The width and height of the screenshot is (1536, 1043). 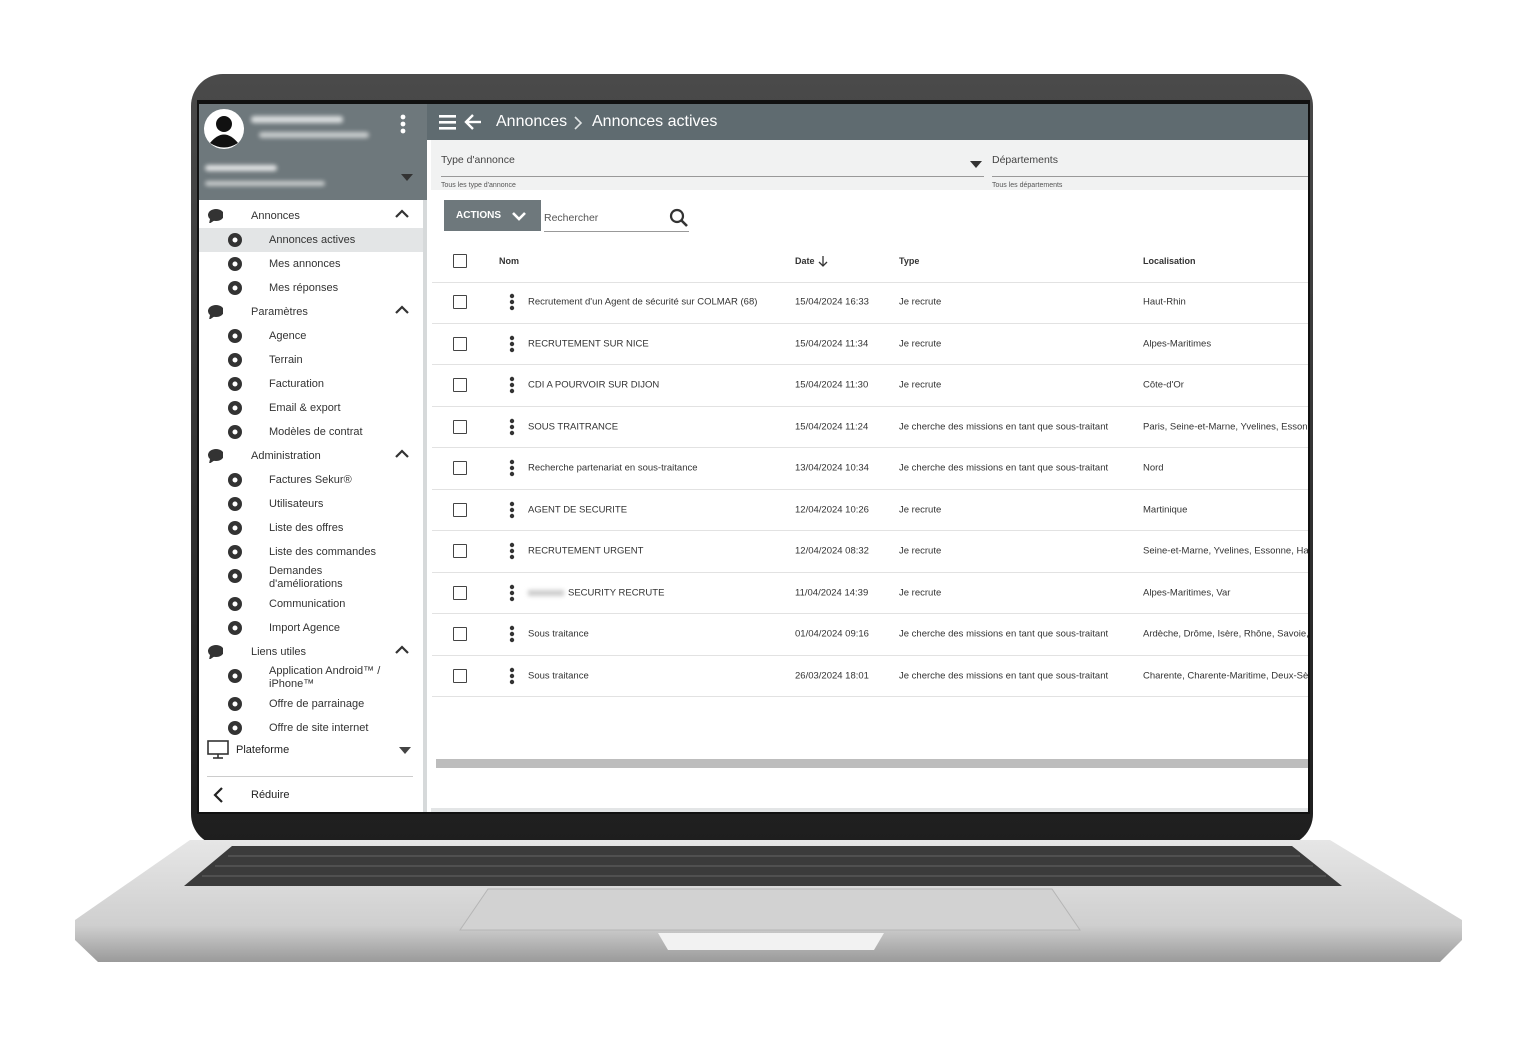 I want to click on blurred-company-email, so click(x=265, y=183).